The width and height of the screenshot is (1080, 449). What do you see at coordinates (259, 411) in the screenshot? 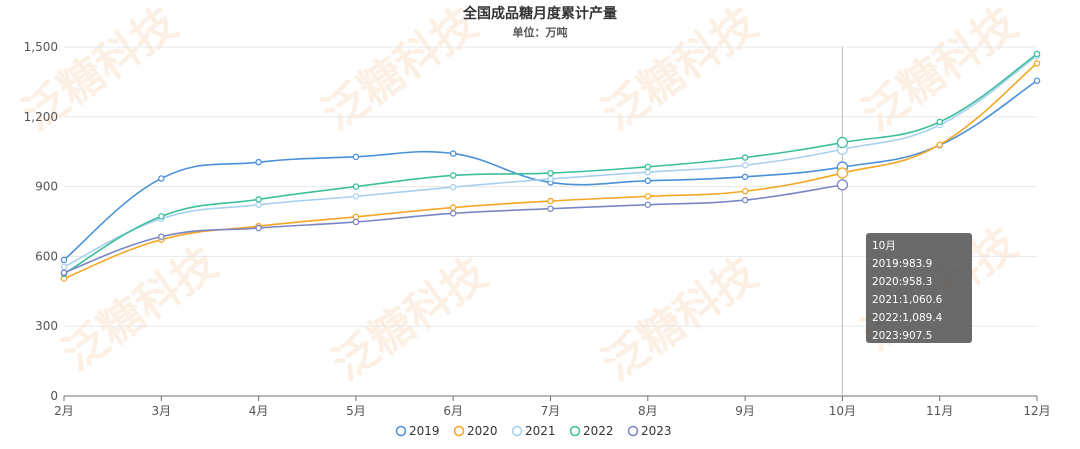
I see `x-tick-label: 4月` at bounding box center [259, 411].